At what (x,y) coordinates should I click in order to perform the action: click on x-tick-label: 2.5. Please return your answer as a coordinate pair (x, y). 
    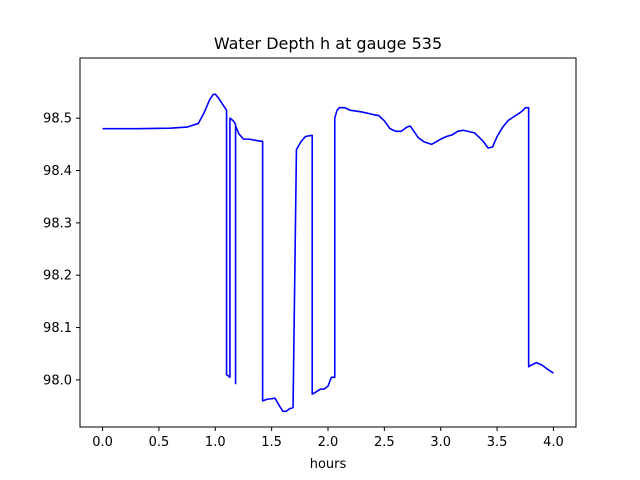
    Looking at the image, I should click on (384, 442).